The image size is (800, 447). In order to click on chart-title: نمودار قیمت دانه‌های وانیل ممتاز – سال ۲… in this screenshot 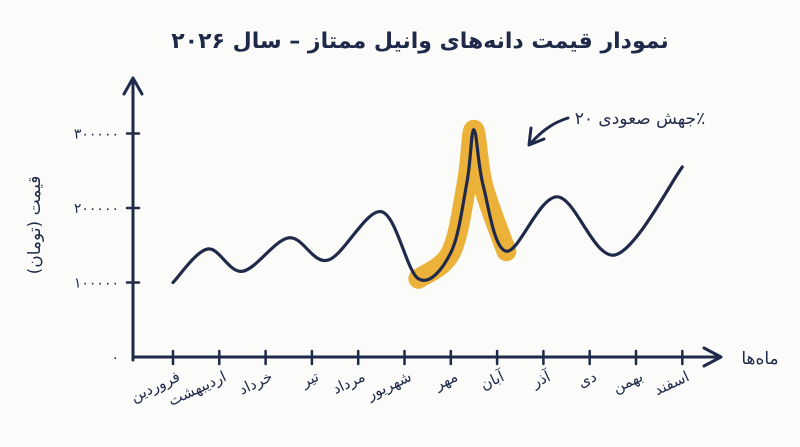, I will do `click(420, 41)`.